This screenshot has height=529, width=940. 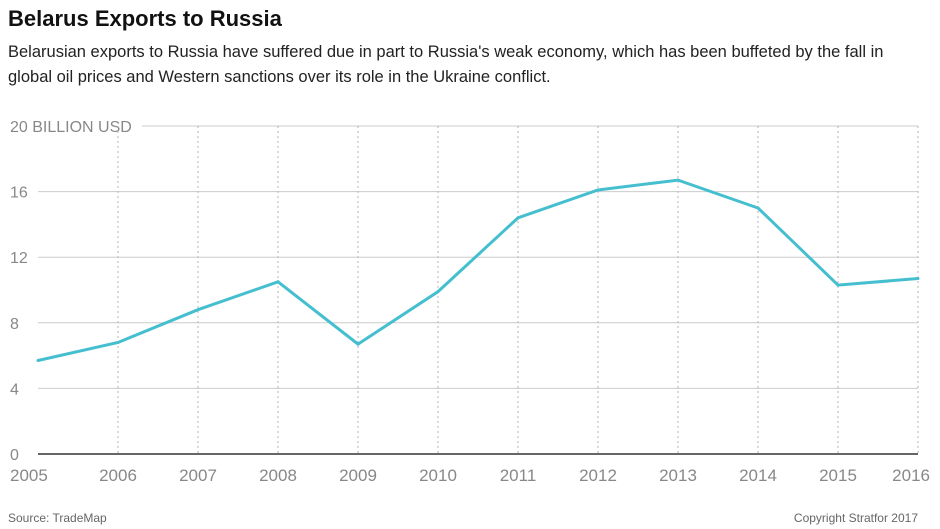 I want to click on x-tick-label: 2012, so click(x=598, y=475).